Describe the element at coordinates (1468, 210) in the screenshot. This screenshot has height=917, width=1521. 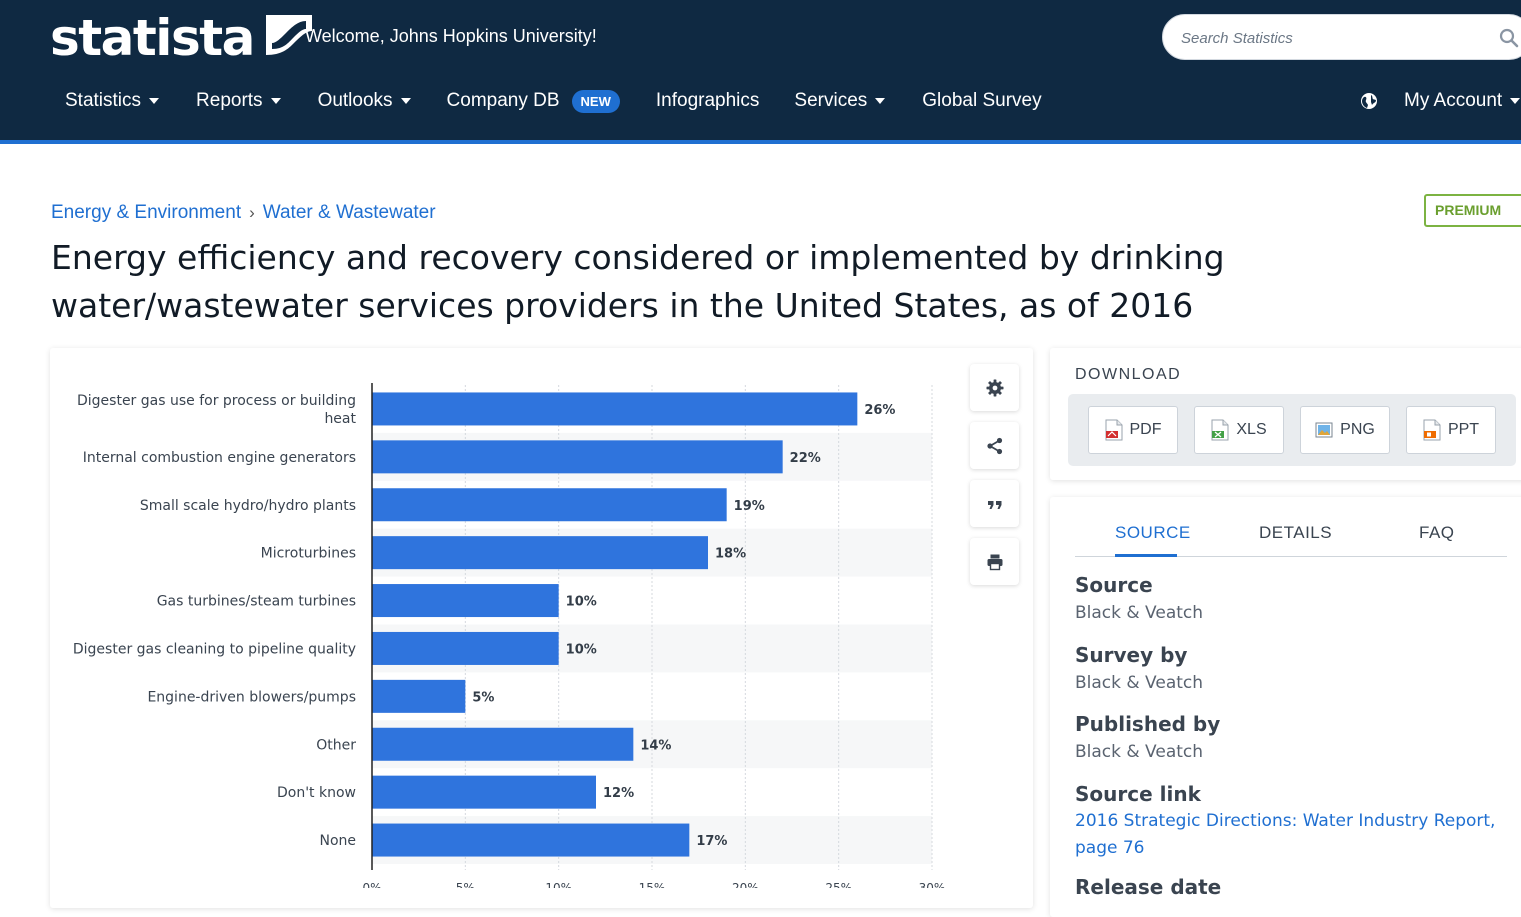
I see `premium-label: PREMIUM` at that location.